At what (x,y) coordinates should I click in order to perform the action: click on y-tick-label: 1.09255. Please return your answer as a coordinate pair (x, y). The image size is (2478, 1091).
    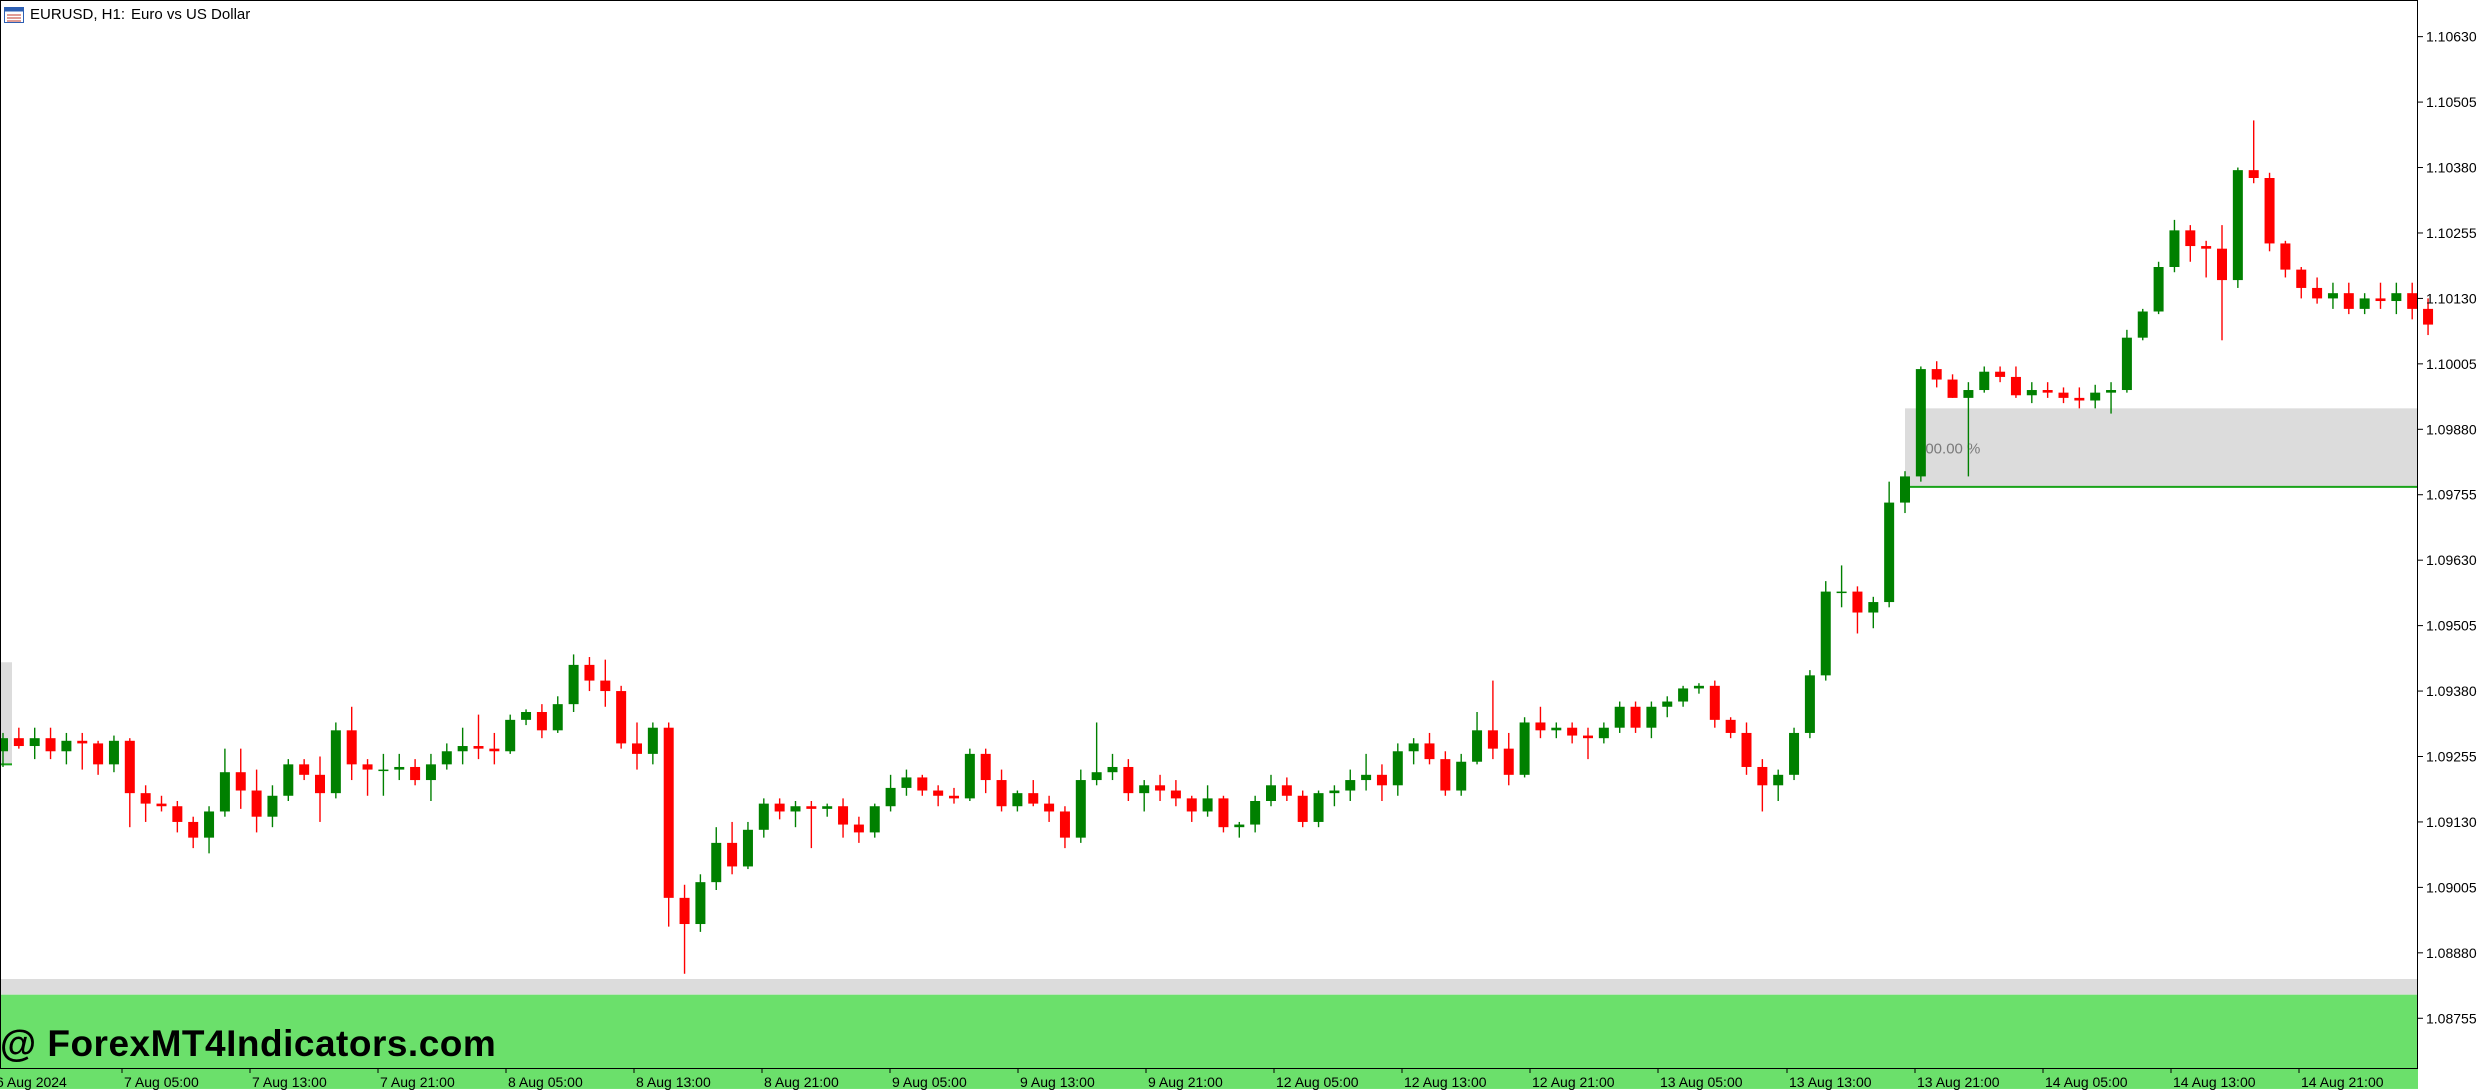
    Looking at the image, I should click on (2451, 757).